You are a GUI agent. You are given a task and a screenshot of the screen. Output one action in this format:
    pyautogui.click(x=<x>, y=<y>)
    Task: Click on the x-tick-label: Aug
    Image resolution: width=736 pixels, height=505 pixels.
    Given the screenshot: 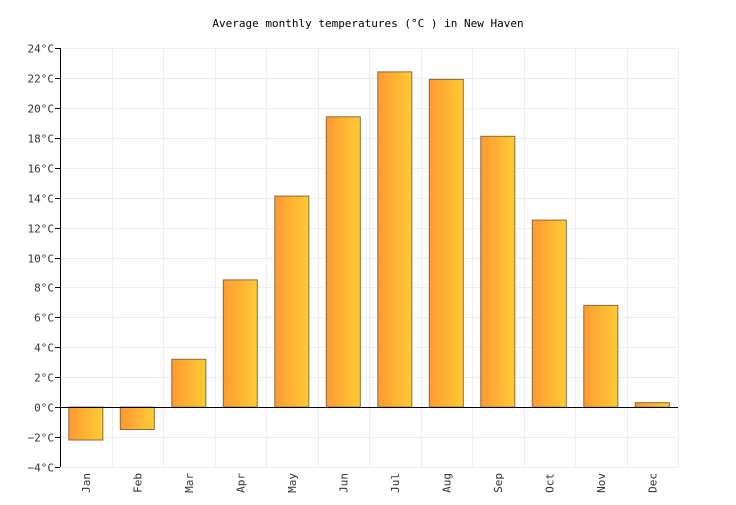 What is the action you would take?
    pyautogui.click(x=446, y=483)
    